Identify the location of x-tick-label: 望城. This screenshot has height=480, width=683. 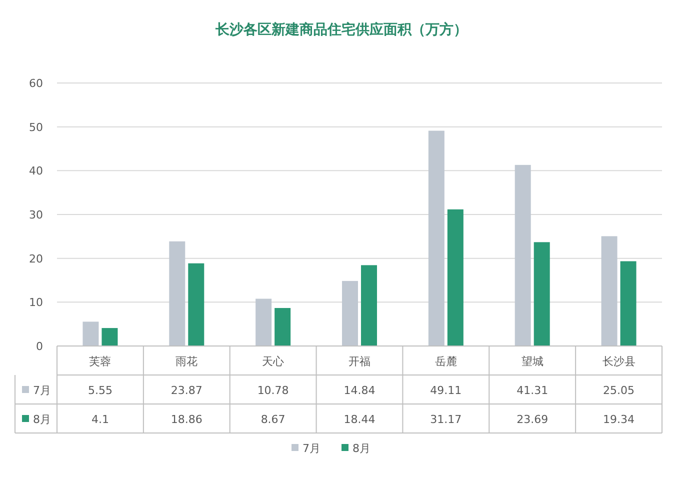
(532, 361).